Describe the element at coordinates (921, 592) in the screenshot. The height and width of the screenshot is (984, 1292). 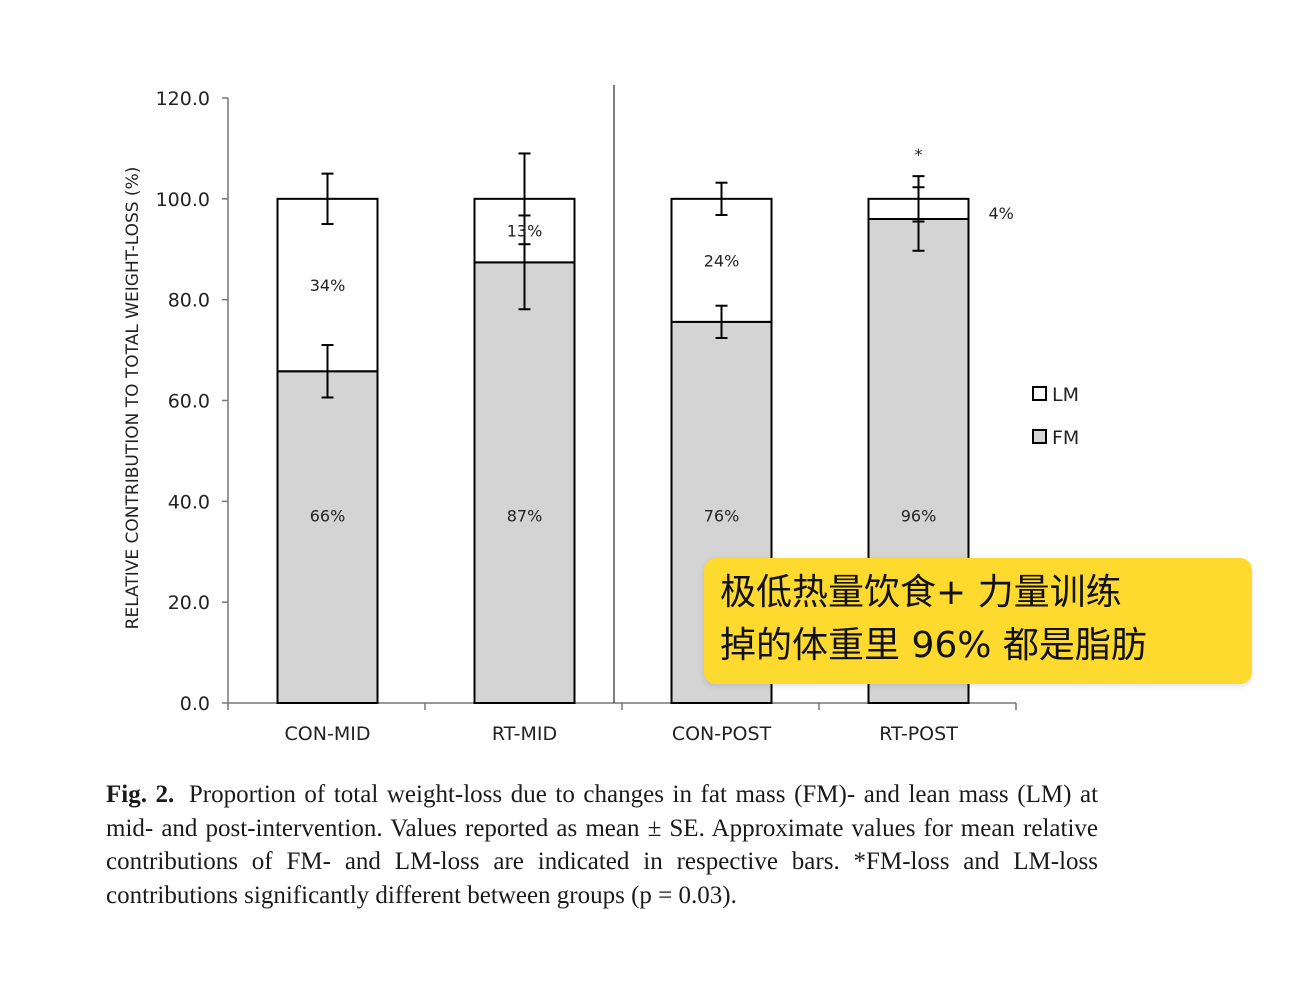
I see `callout-line-1: 极低热量饮食+ 力量训练` at that location.